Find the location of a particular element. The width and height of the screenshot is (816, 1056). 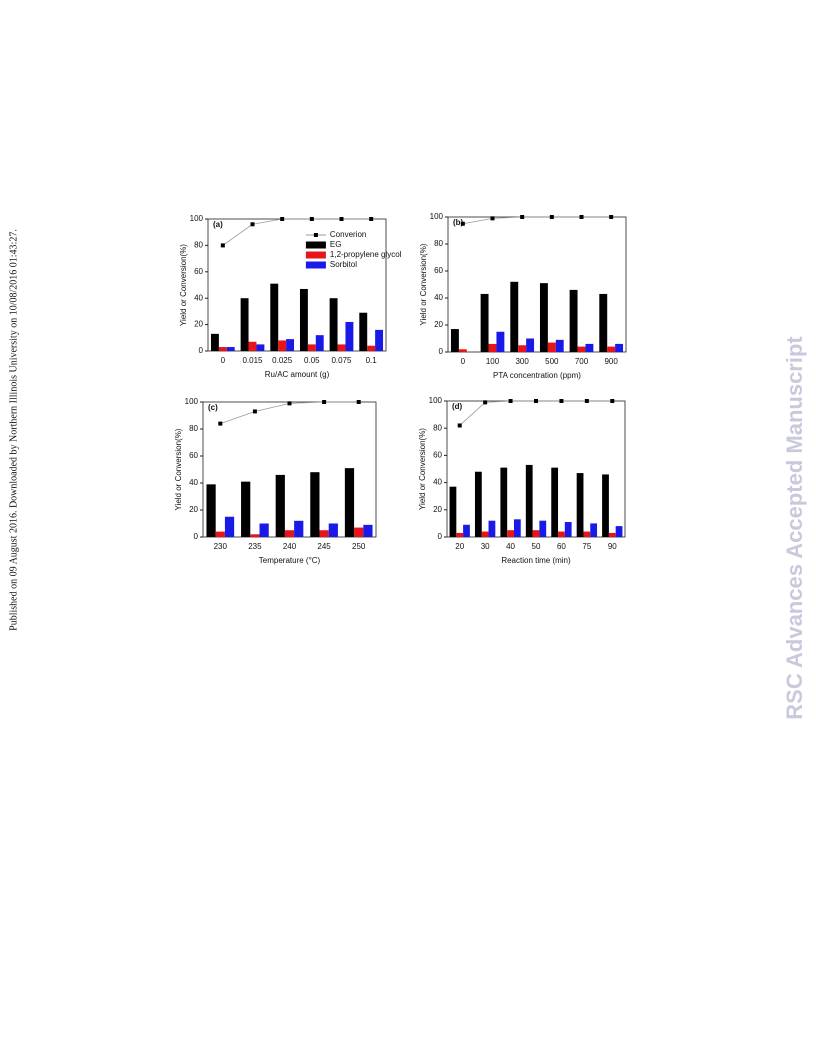

x-tick-label: 75 is located at coordinates (586, 546).